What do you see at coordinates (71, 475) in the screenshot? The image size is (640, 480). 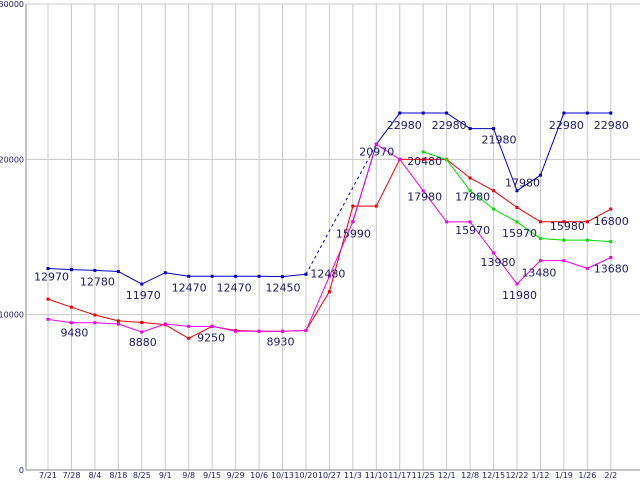 I see `x-tick-label: 7/28` at bounding box center [71, 475].